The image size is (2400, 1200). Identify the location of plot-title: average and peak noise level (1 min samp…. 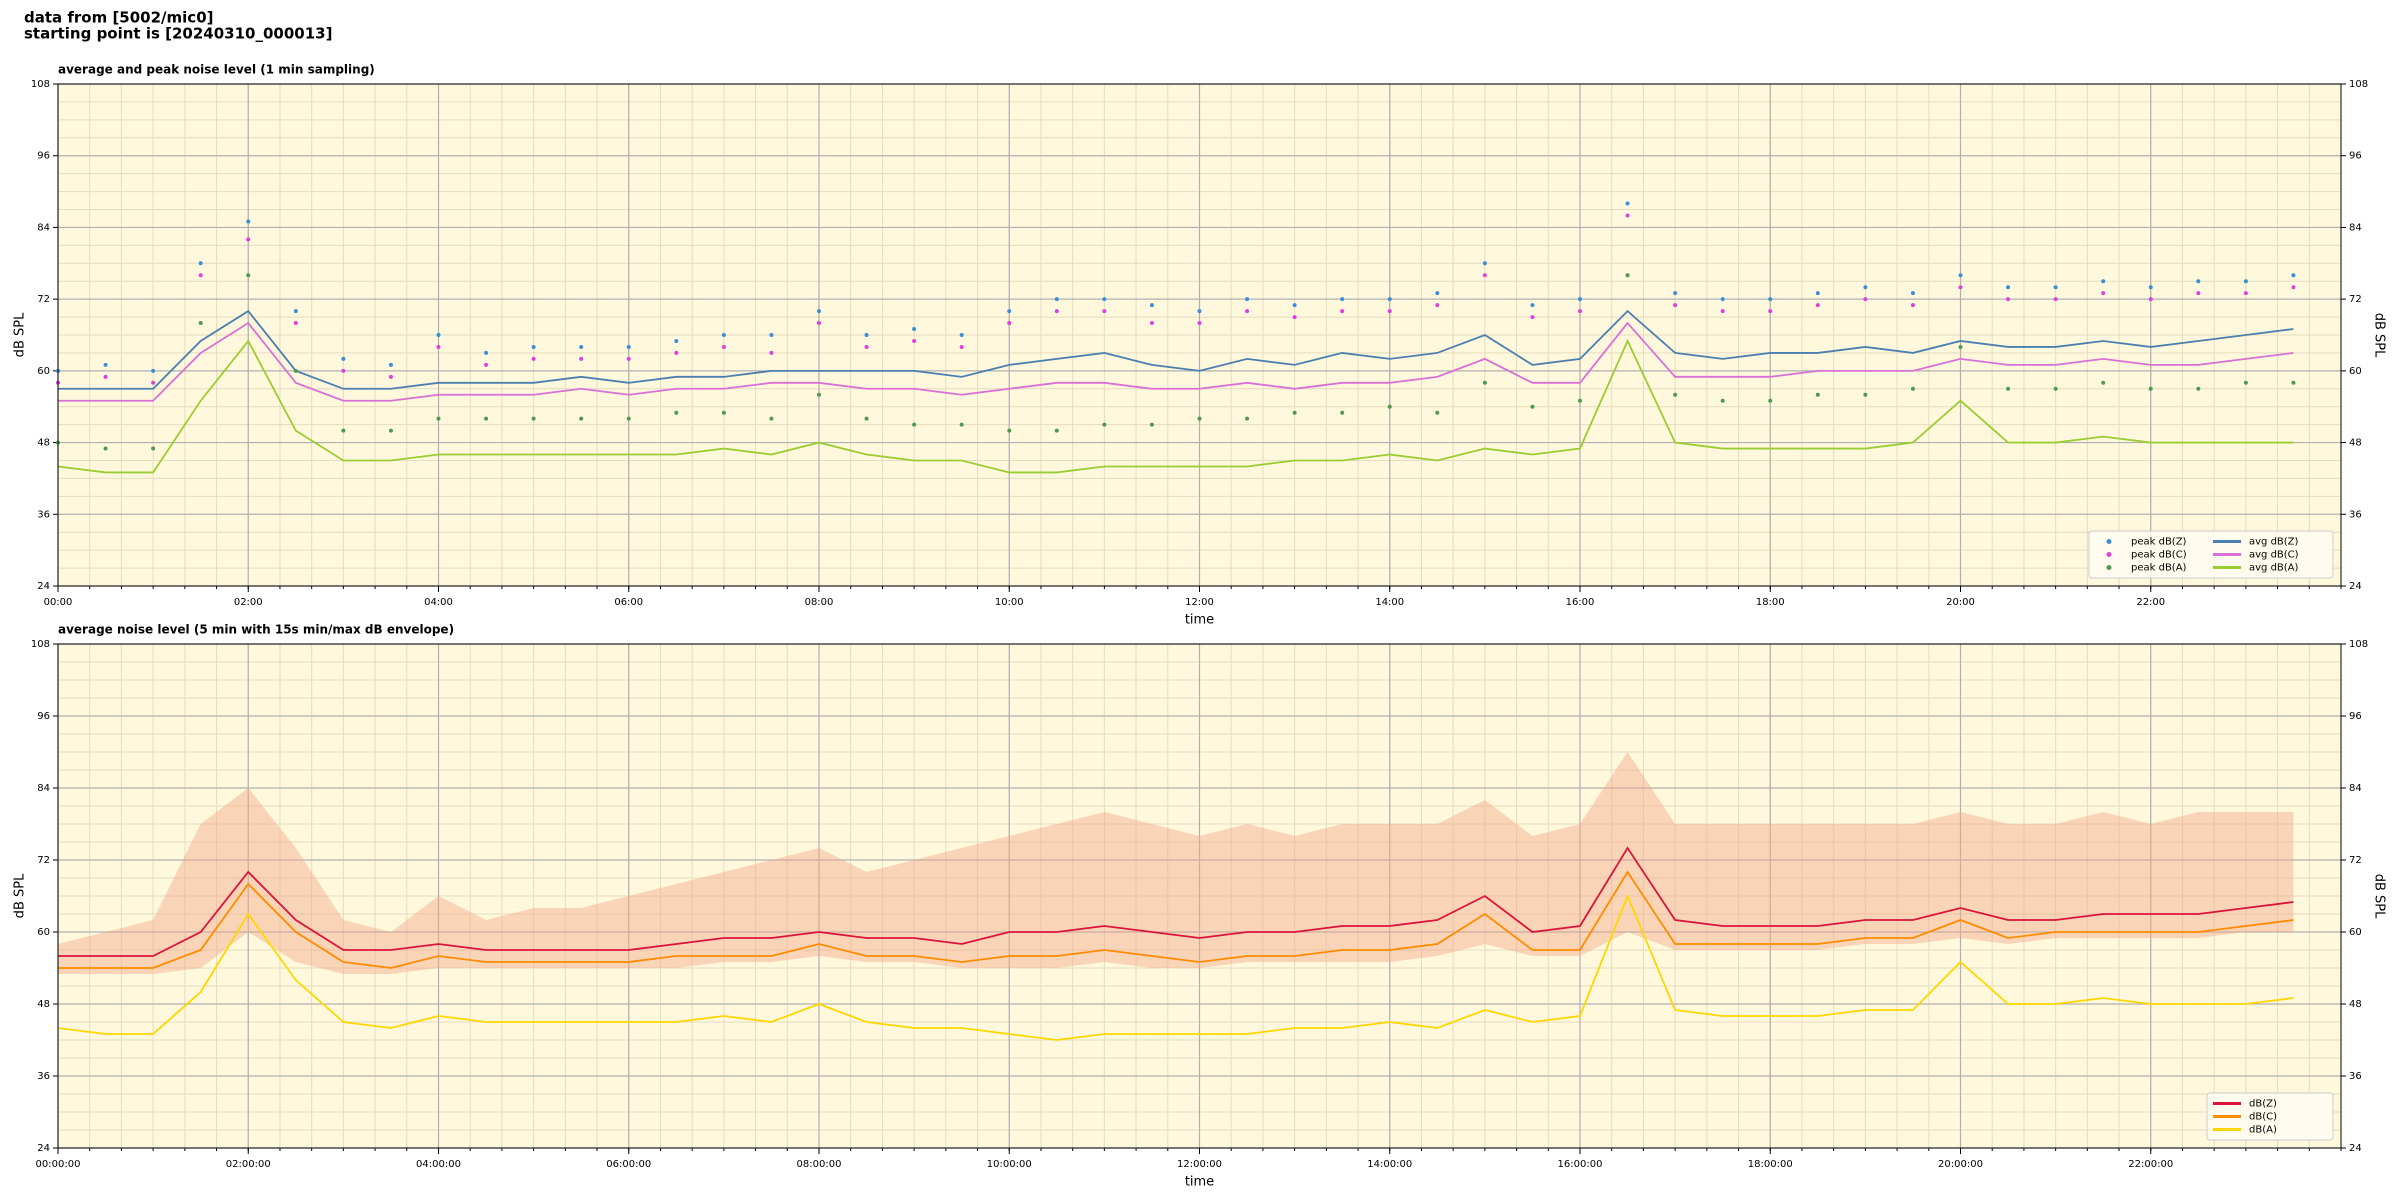
(216, 70).